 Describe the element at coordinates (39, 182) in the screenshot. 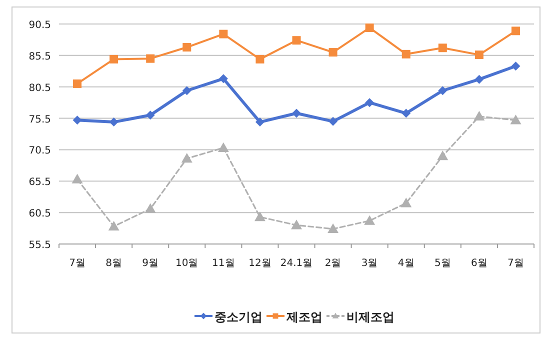

I see `y-tick-label: 65.5` at that location.